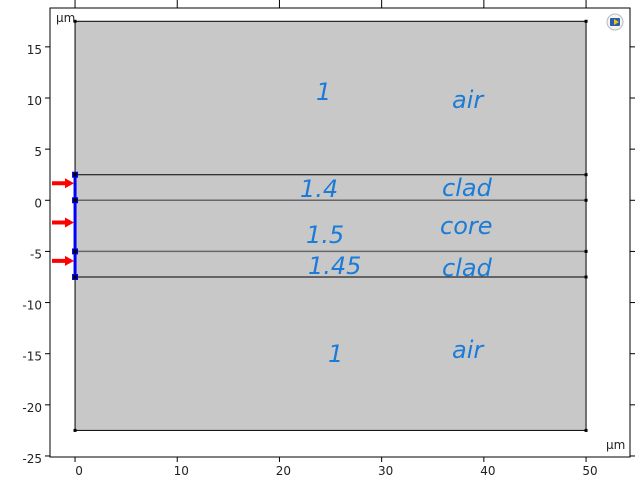 This screenshot has width=640, height=480. Describe the element at coordinates (79, 471) in the screenshot. I see `x-tick-label: 0` at that location.